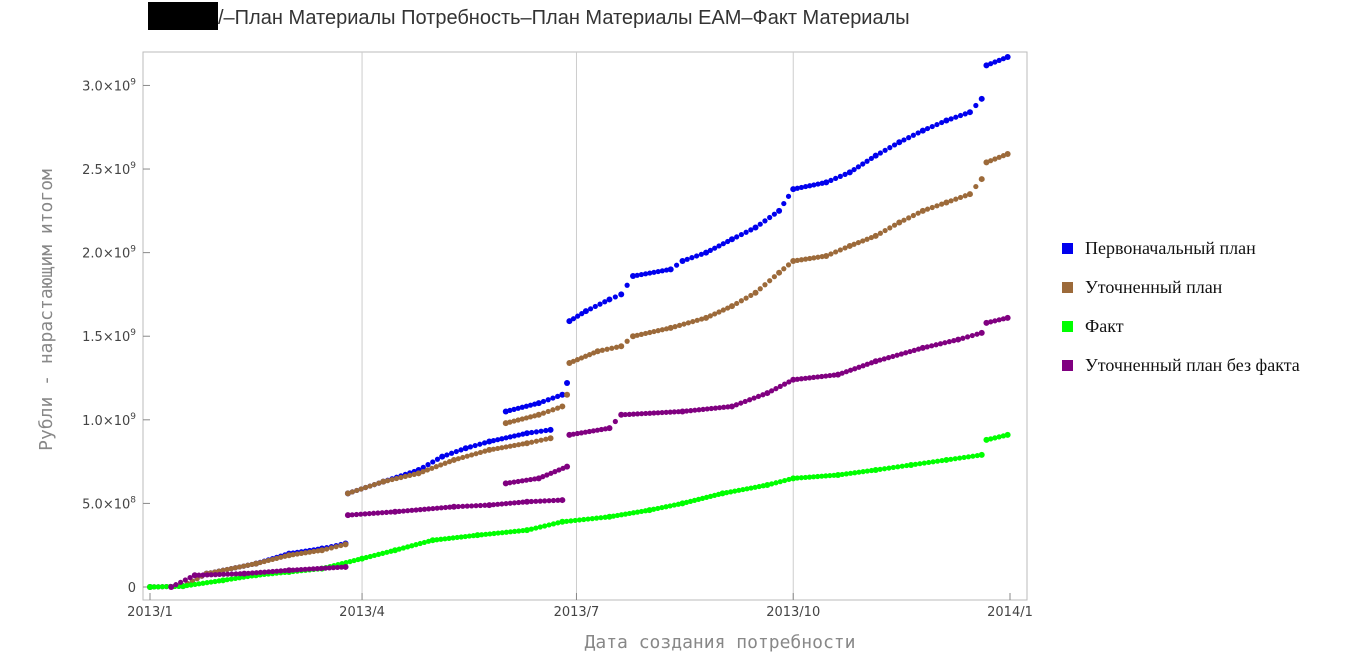 The image size is (1369, 656). What do you see at coordinates (109, 253) in the screenshot?
I see `y-tick-label: 2.0×109` at bounding box center [109, 253].